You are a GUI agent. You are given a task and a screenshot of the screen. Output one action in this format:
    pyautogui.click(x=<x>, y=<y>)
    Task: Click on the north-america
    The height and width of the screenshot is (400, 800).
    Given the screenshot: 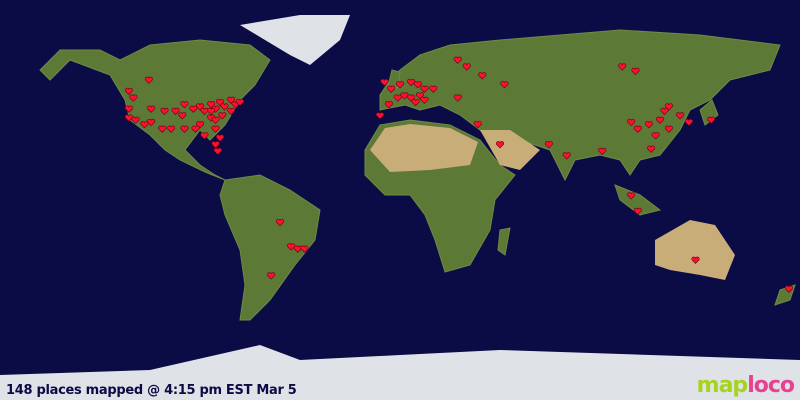 What is the action you would take?
    pyautogui.click(x=155, y=110)
    